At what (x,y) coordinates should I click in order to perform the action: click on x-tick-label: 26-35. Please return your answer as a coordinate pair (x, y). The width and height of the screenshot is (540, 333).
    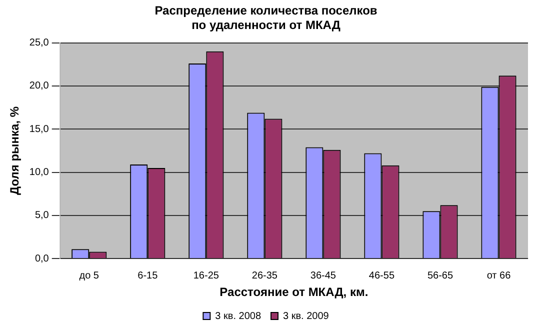
    Looking at the image, I should click on (265, 276).